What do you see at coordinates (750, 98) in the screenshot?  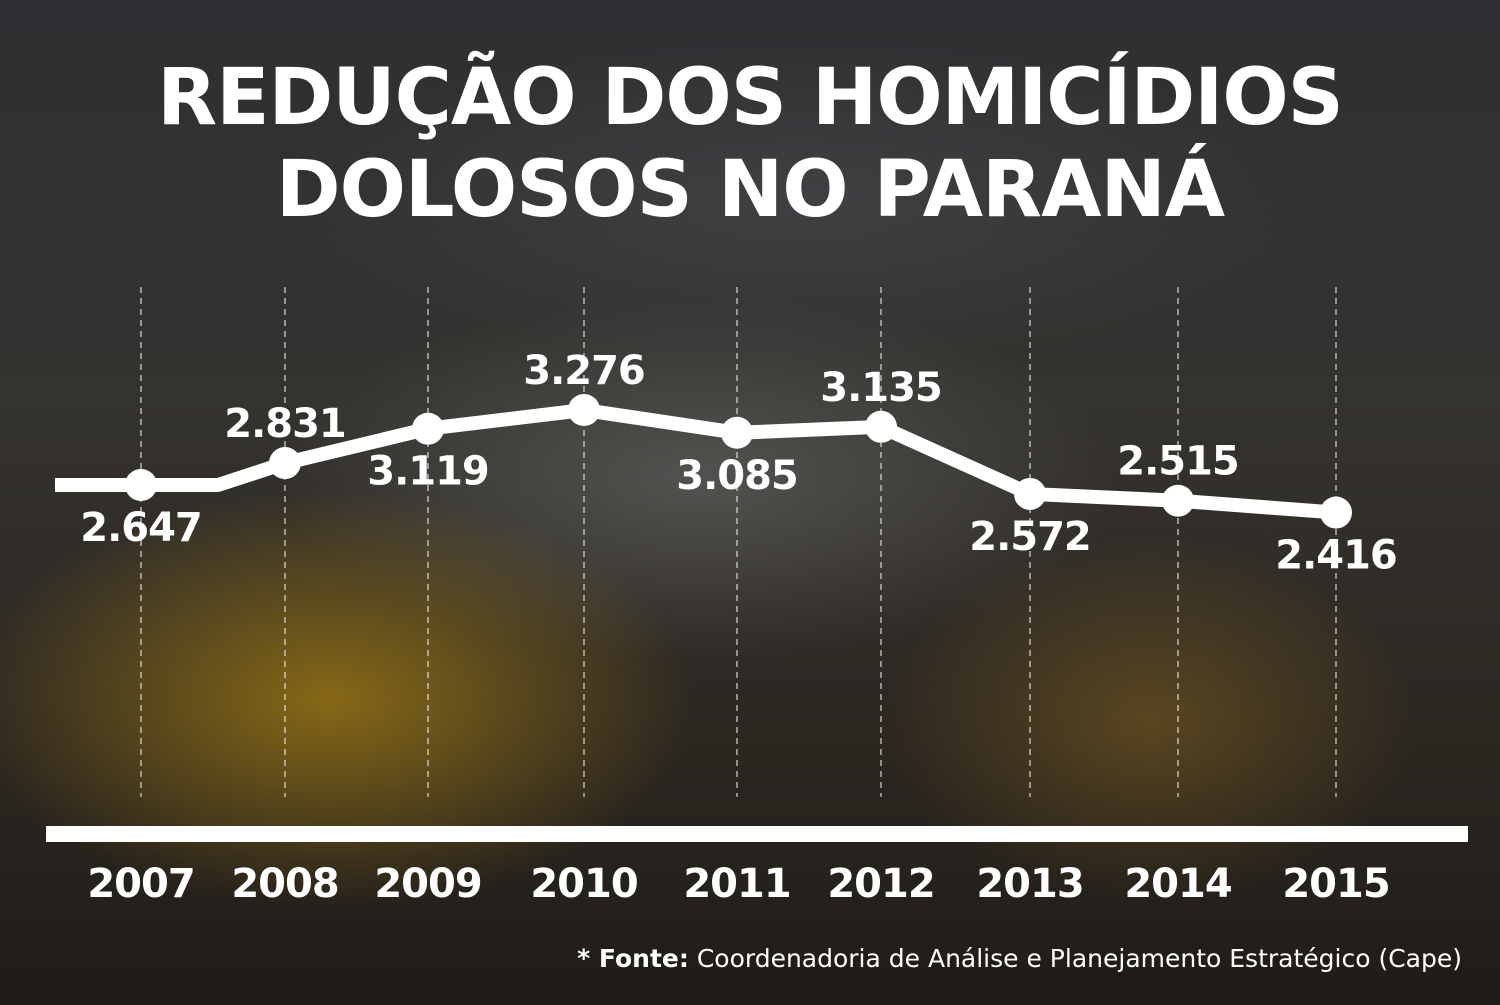 I see `title-line-1: REDUÇÃO DOS HOMICÍDIOS` at bounding box center [750, 98].